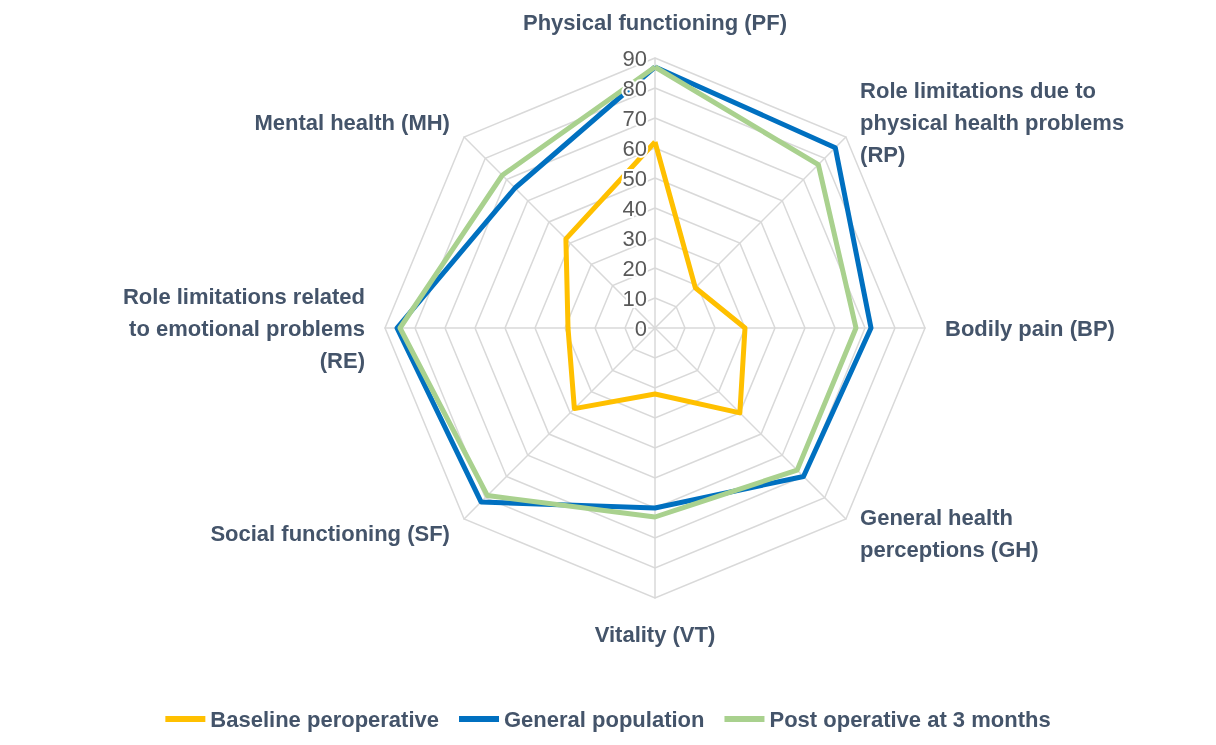  I want to click on y-tick-label: 60, so click(634, 148).